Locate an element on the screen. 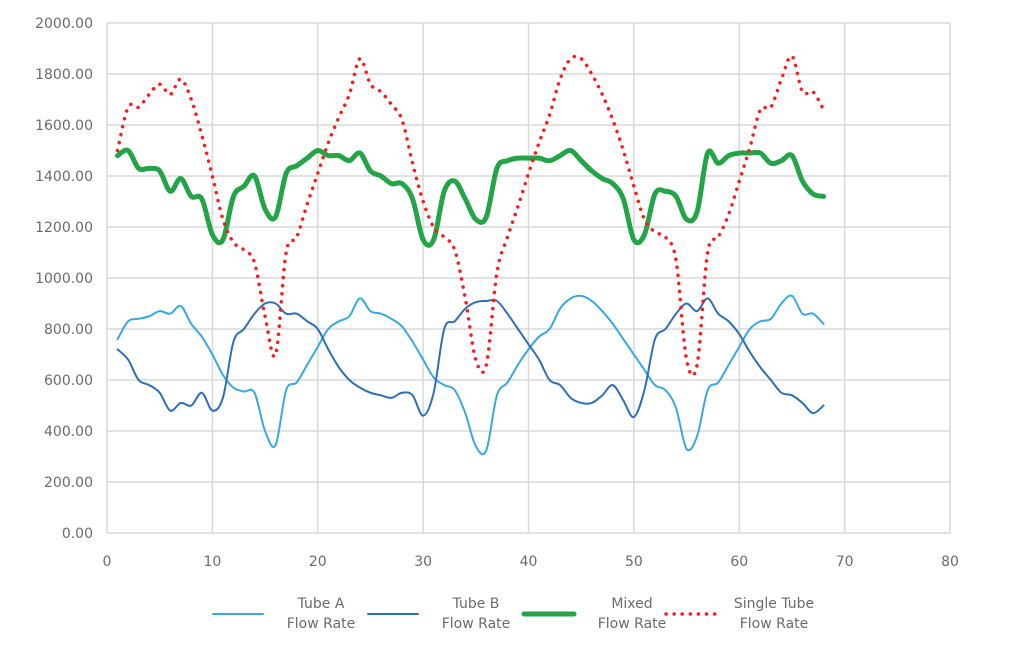 The width and height of the screenshot is (1024, 653). y-tick-label: 1600.00 is located at coordinates (64, 126).